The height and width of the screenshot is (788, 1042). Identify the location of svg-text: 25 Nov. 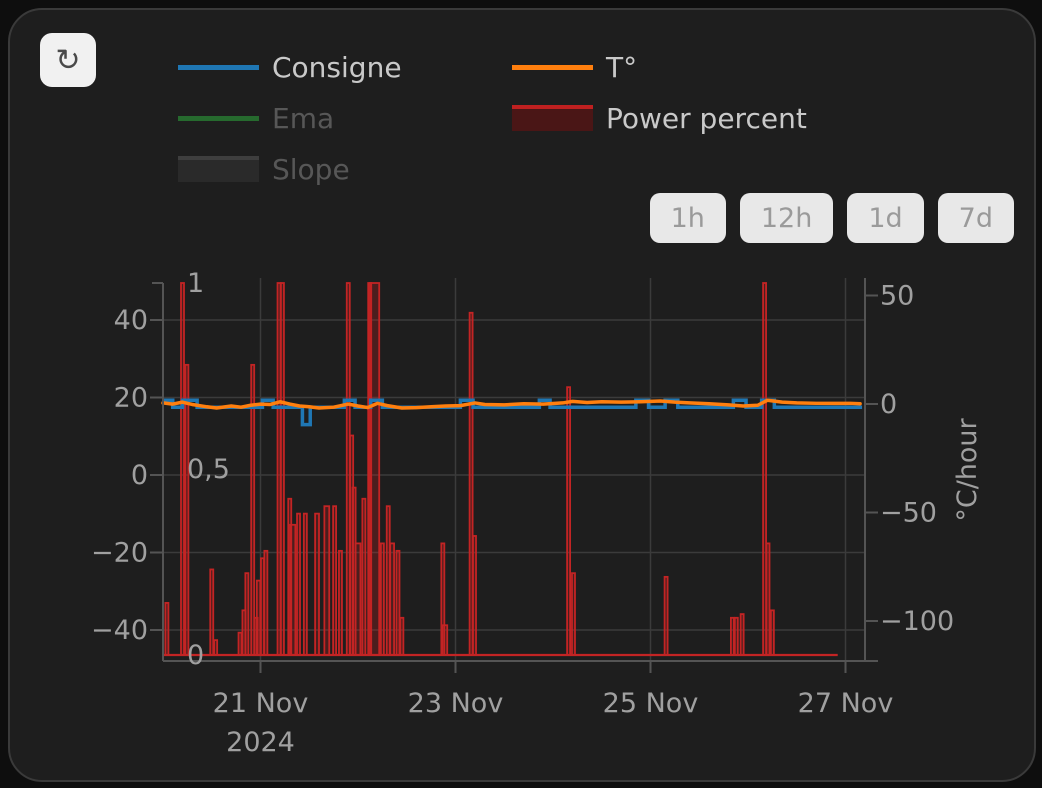
(651, 703).